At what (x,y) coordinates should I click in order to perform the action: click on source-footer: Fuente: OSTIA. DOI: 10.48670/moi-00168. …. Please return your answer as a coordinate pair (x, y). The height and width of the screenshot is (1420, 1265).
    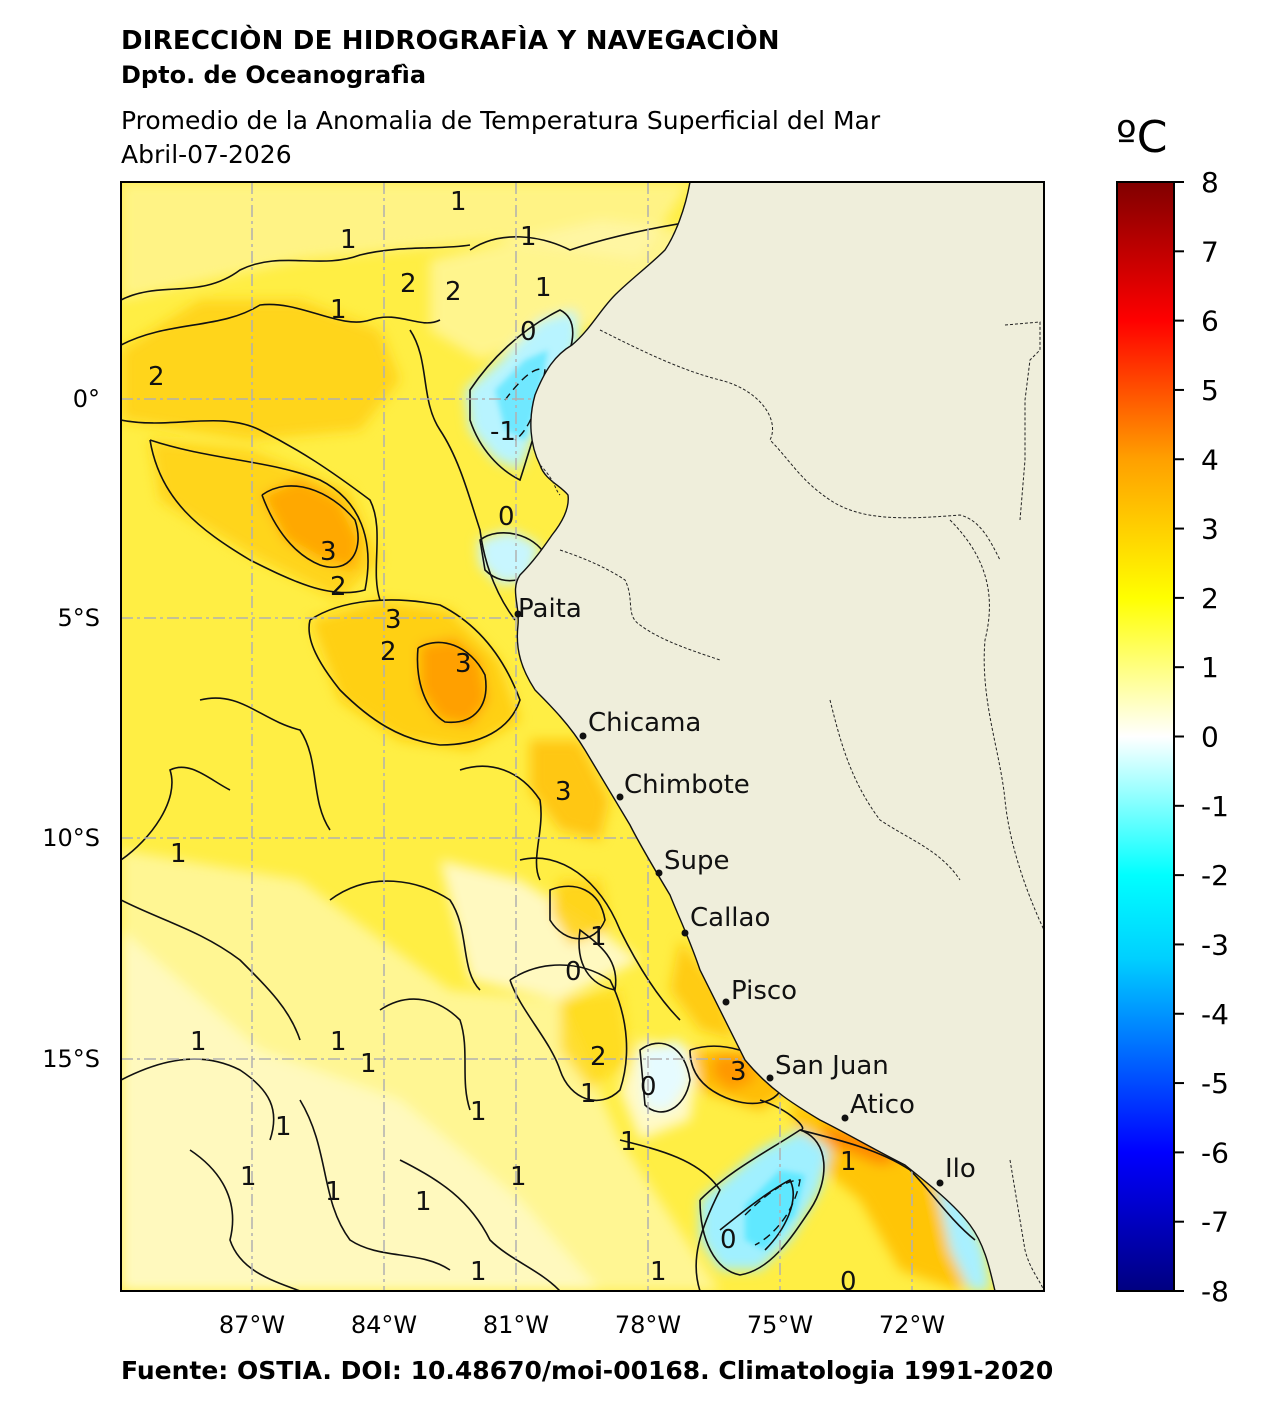
    Looking at the image, I should click on (587, 1370).